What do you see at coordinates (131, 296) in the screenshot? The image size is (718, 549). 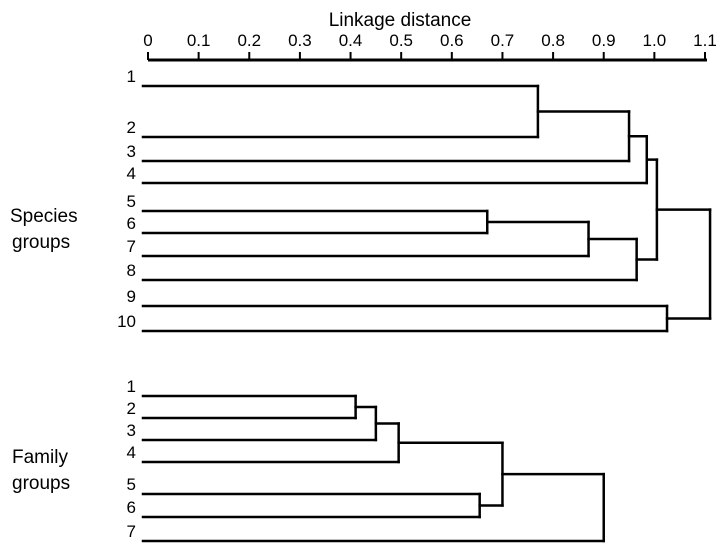 I see `species-leaf-label: 9` at bounding box center [131, 296].